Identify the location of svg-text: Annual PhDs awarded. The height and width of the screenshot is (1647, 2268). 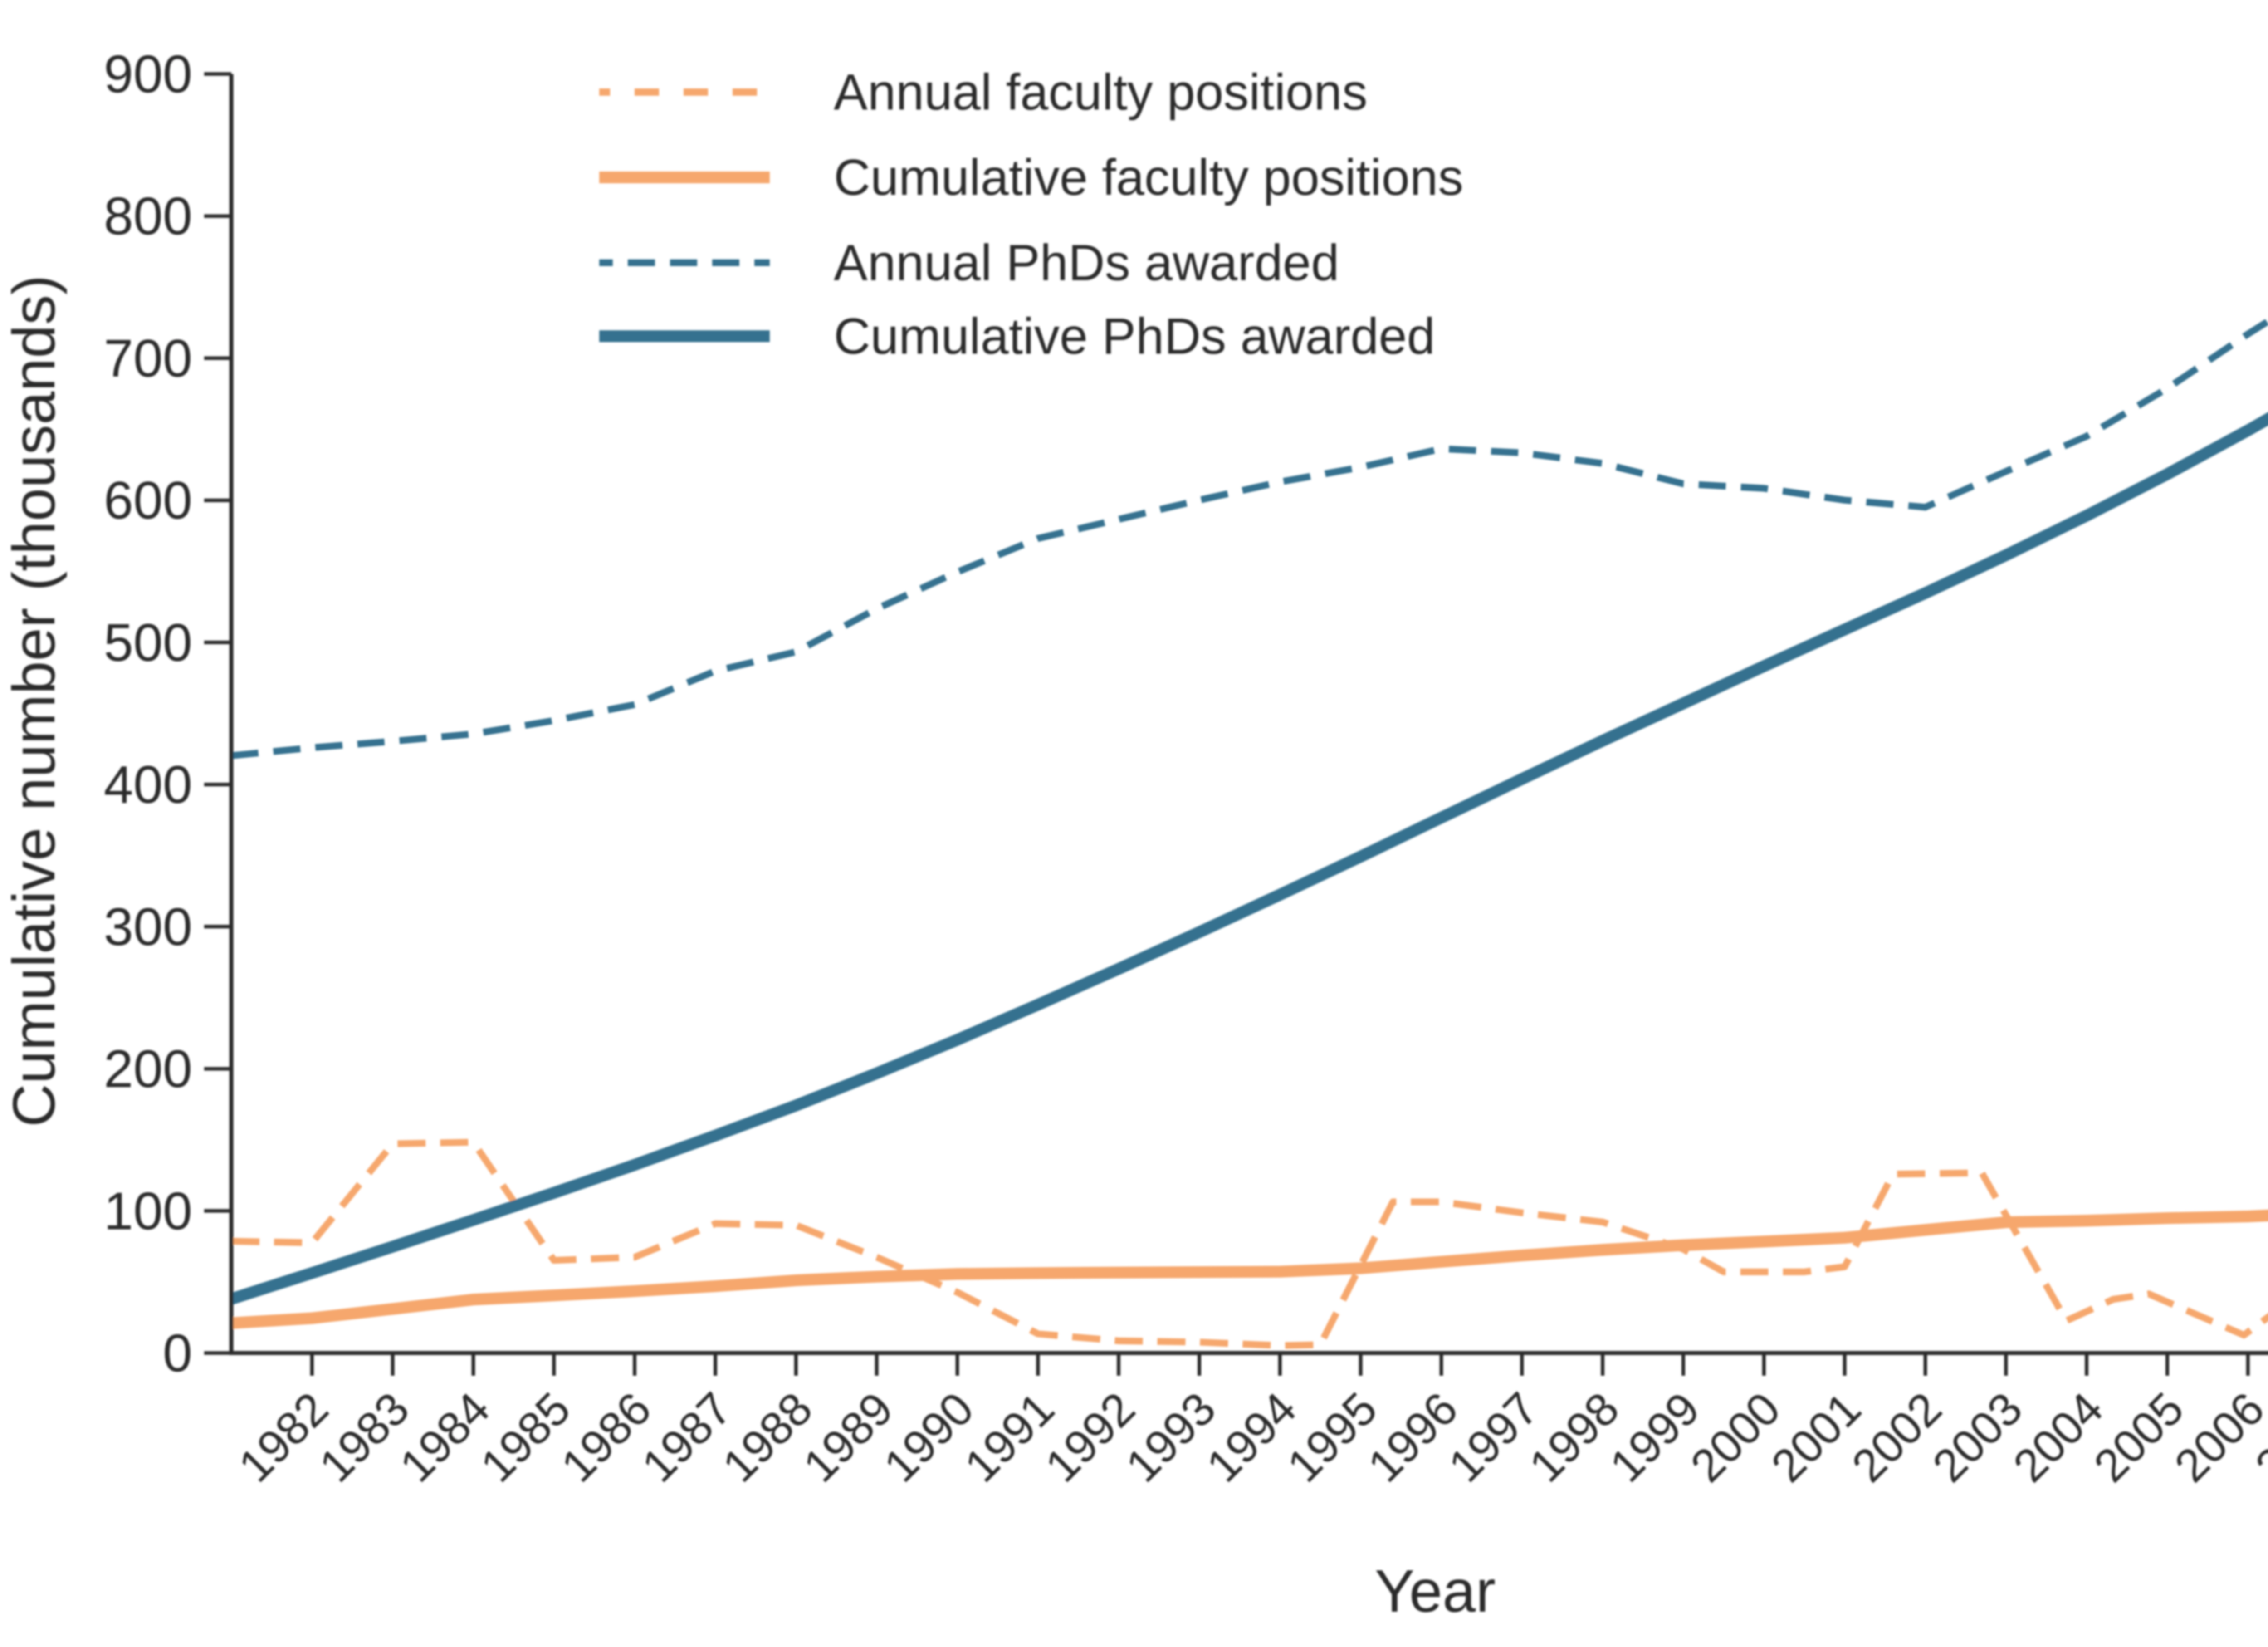
(1087, 263).